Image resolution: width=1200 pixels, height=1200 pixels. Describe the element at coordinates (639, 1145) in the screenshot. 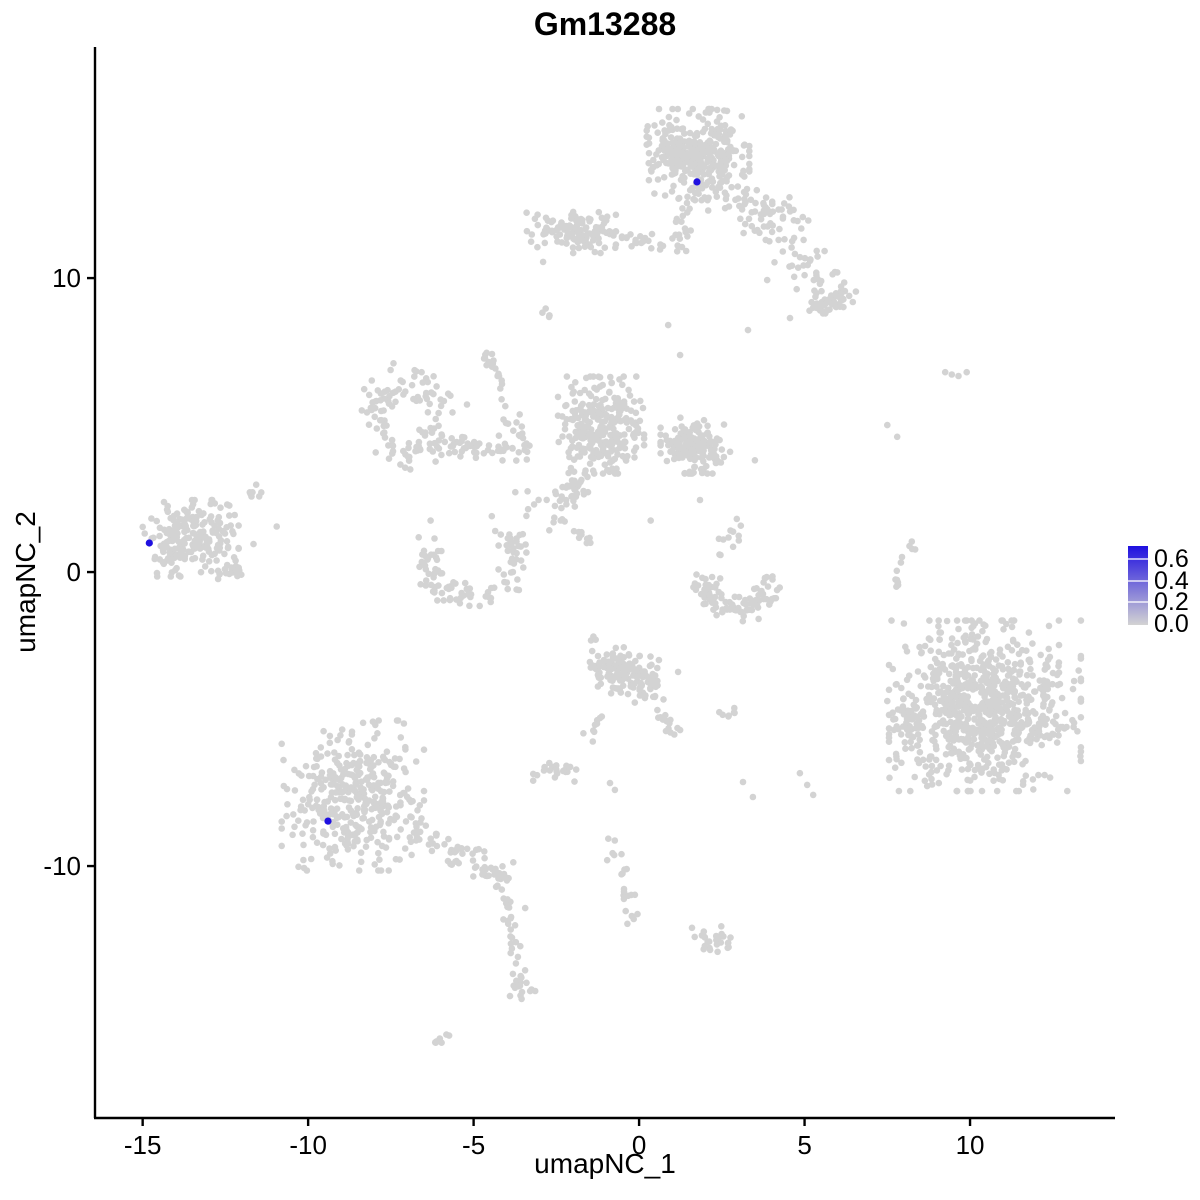

I see `x-tick-label: 0` at that location.